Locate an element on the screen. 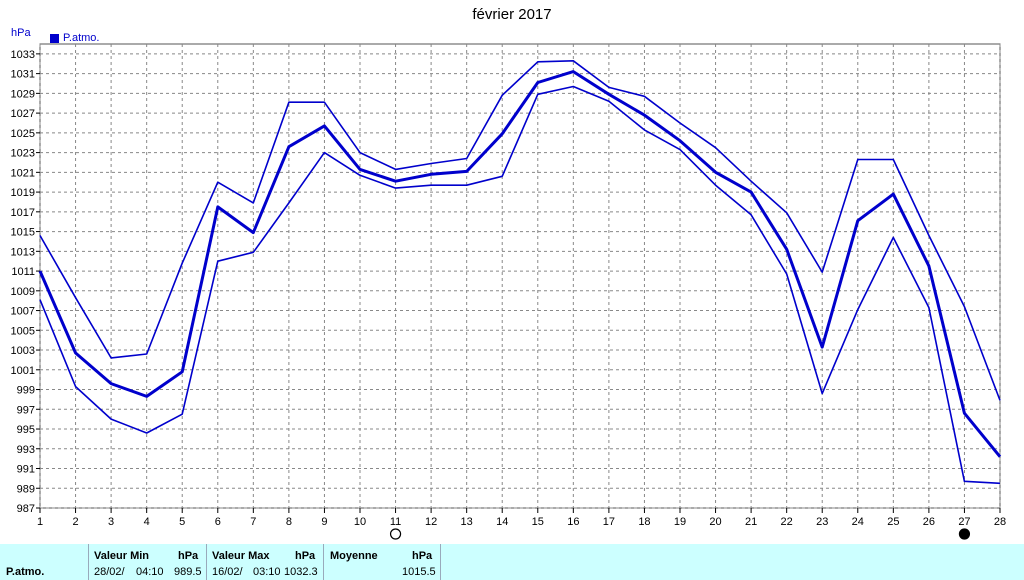  max-value: 1032.3 is located at coordinates (301, 572).